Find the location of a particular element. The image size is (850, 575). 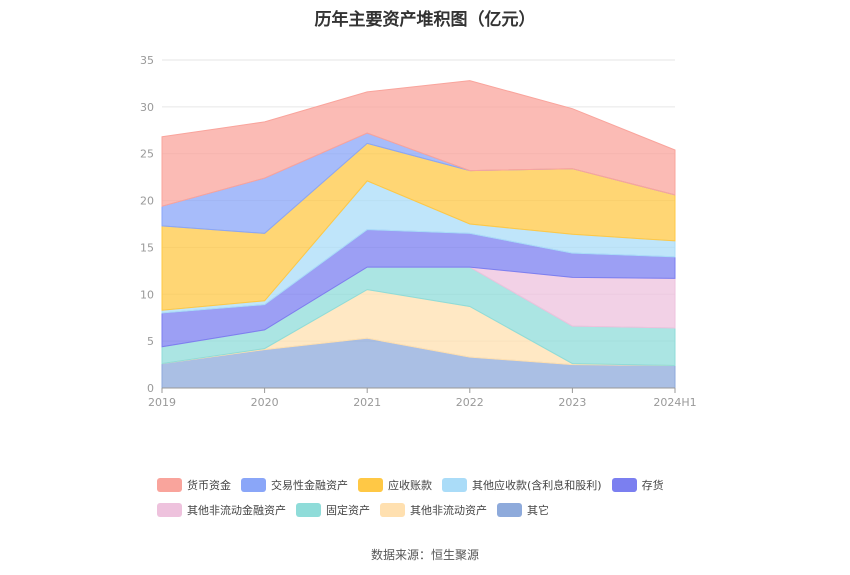

legend-label: 货币资金 is located at coordinates (209, 485).